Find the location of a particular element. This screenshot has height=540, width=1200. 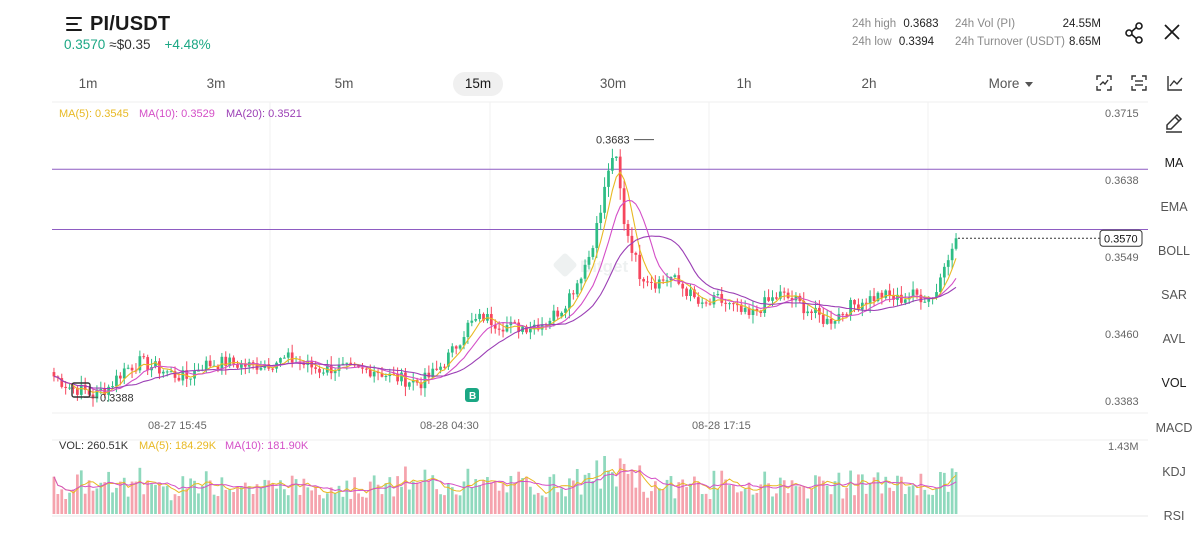

indicator-vol: VOL is located at coordinates (1174, 383).